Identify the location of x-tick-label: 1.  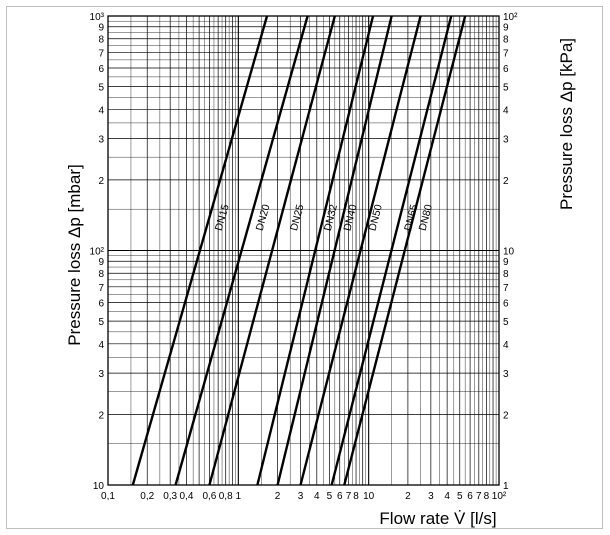
(239, 496).